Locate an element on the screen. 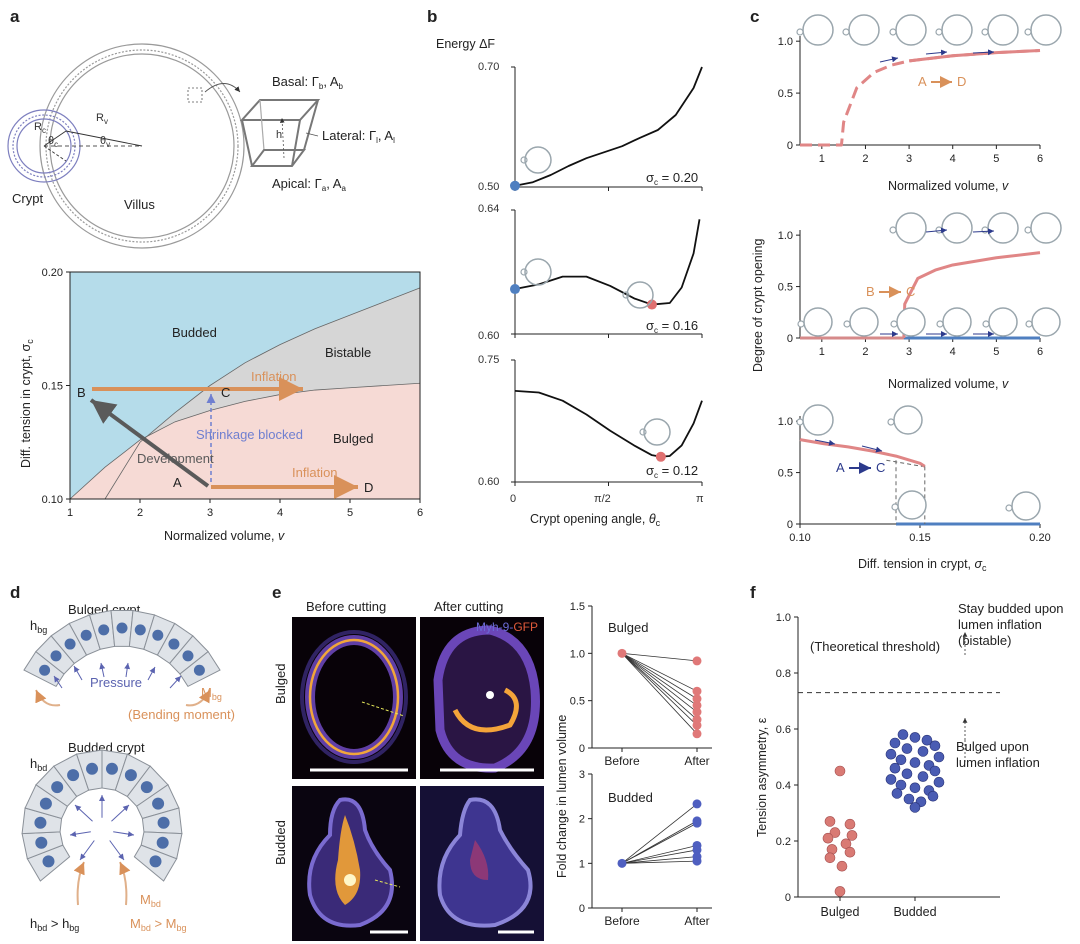 The width and height of the screenshot is (1080, 944). bulged-upon-2: lumen inflation is located at coordinates (998, 762).